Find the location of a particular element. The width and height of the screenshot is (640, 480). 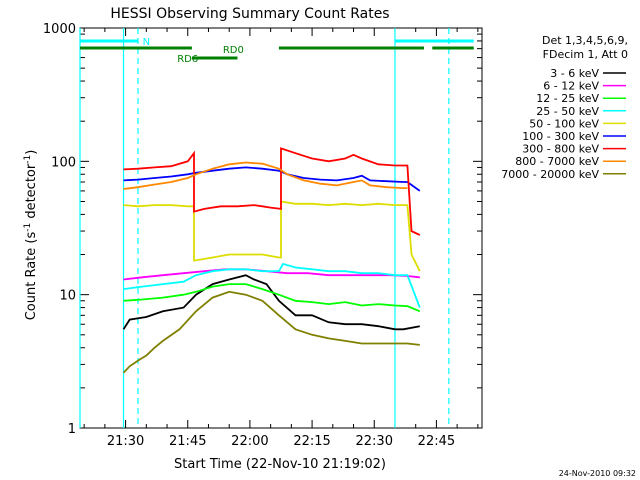

x-tick-label-2: 22:00 is located at coordinates (249, 441).